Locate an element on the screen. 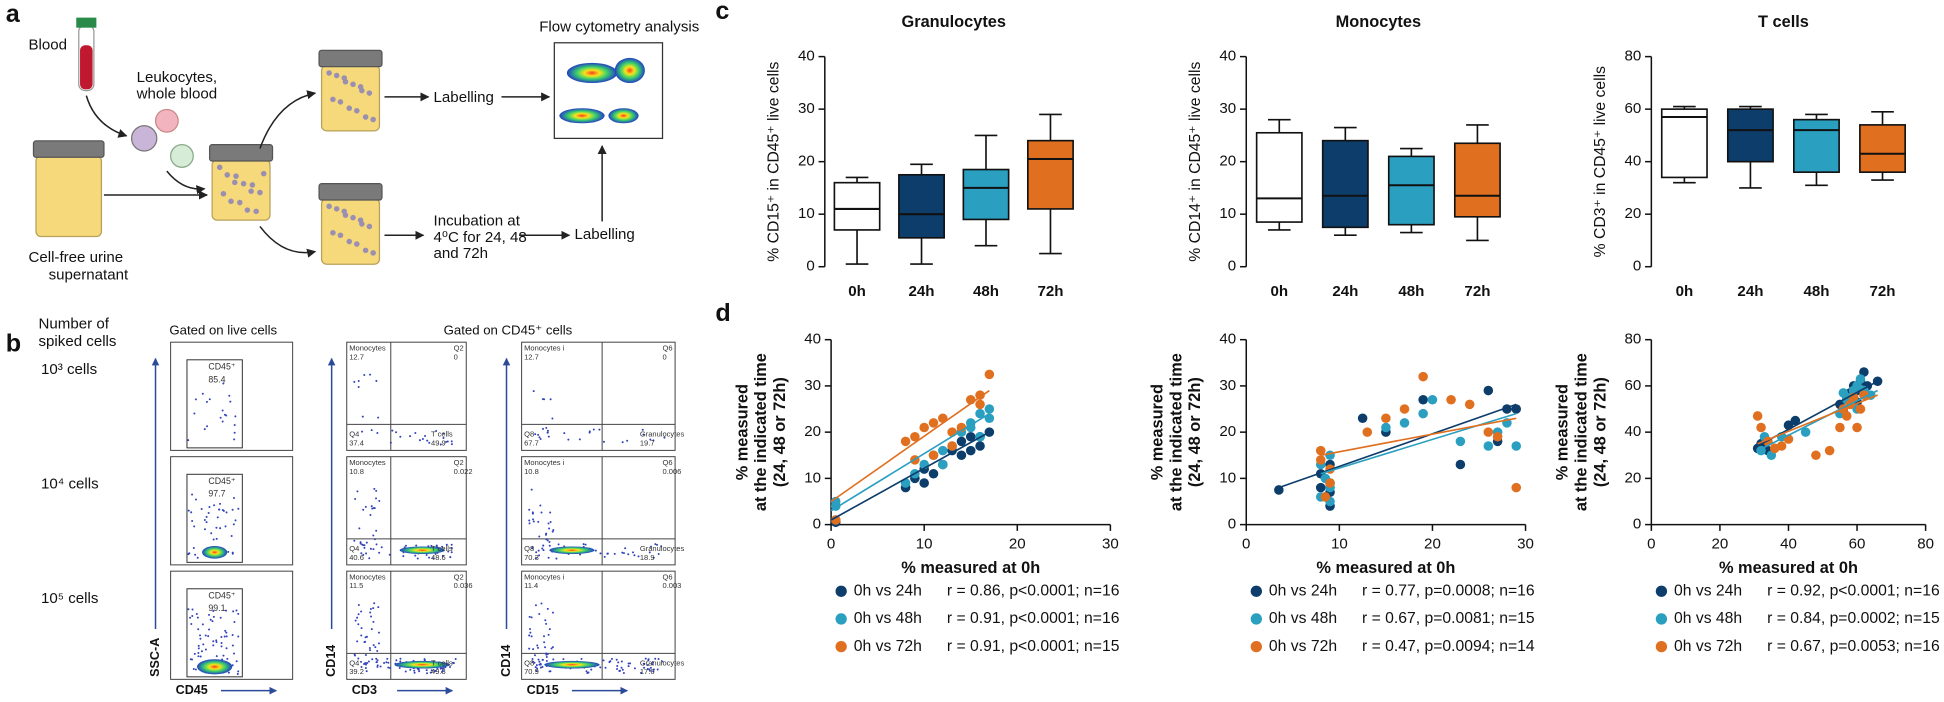  quadrant-value: 49.9 is located at coordinates (438, 442).